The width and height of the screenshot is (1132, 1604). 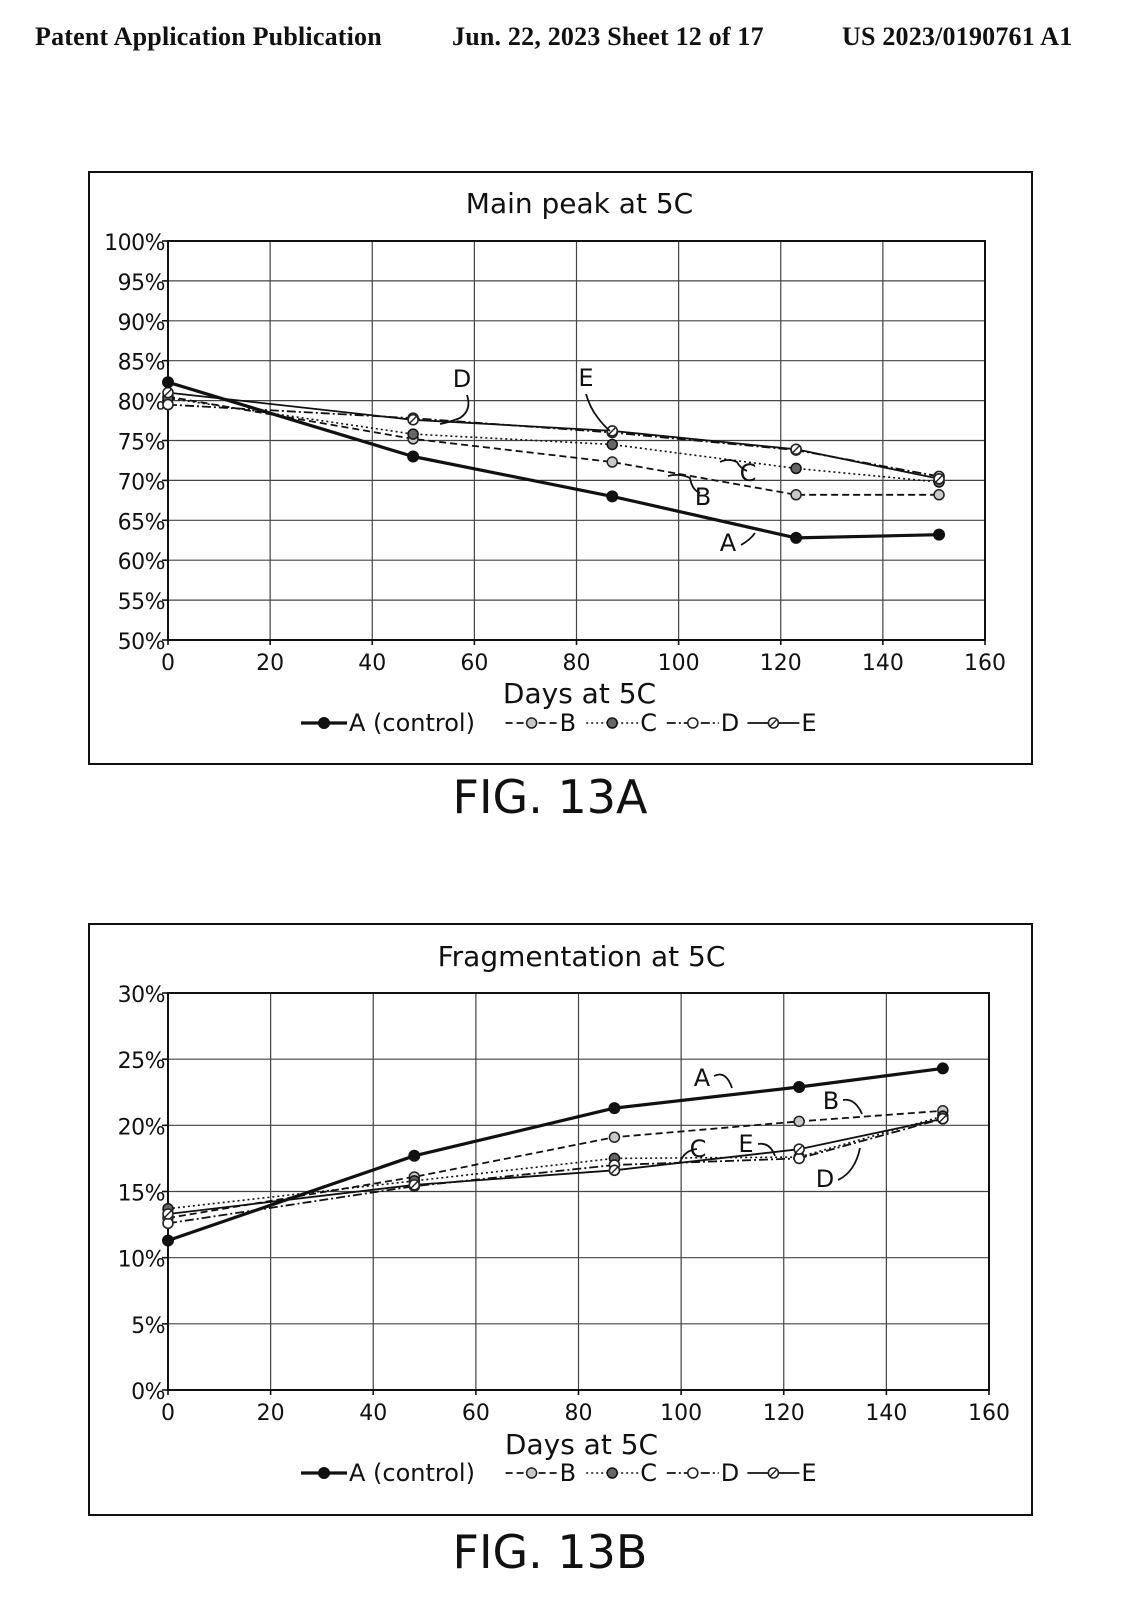 I want to click on figure-13b-caption: FIG. 13B, so click(x=550, y=1552).